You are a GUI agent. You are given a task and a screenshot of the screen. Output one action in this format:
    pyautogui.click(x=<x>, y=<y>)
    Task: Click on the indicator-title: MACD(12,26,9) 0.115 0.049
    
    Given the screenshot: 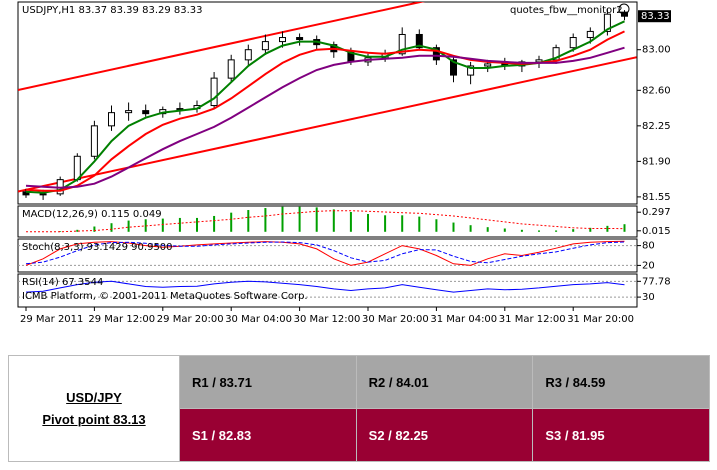 What is the action you would take?
    pyautogui.click(x=92, y=214)
    